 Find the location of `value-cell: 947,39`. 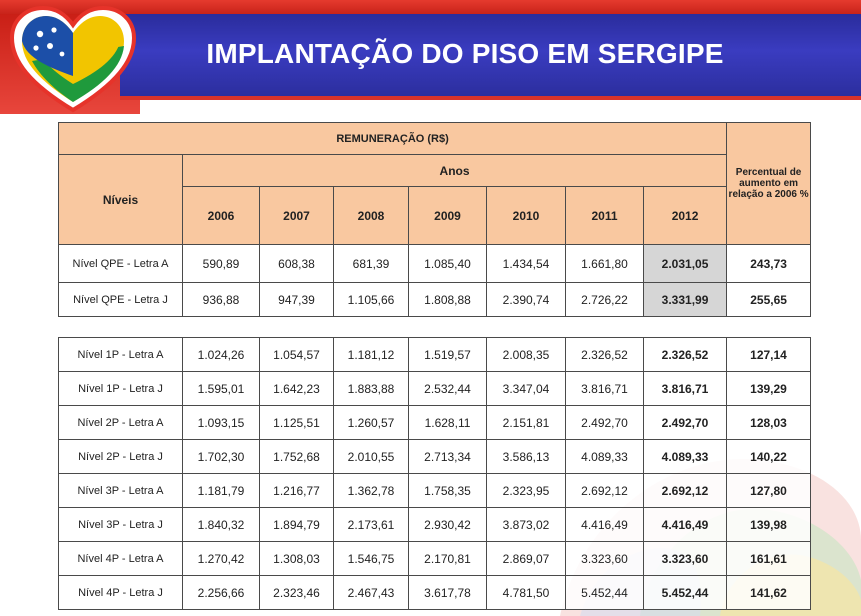

value-cell: 947,39 is located at coordinates (296, 299).